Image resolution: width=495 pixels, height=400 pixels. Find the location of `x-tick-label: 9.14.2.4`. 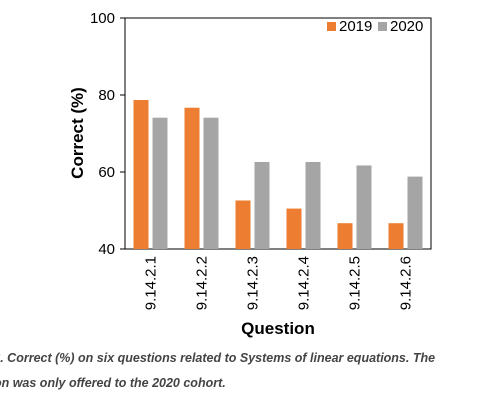

x-tick-label: 9.14.2.4 is located at coordinates (304, 283).